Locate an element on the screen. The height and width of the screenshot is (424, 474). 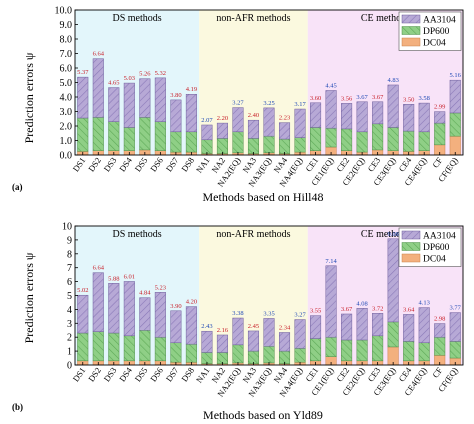
group-label-a-1: non-AFR methods is located at coordinates (253, 18).